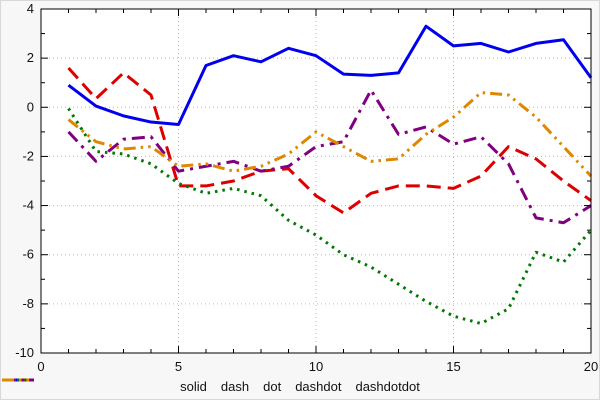 The image size is (600, 400). What do you see at coordinates (104, 386) in the screenshot?
I see `legend-item-solid: solid` at bounding box center [104, 386].